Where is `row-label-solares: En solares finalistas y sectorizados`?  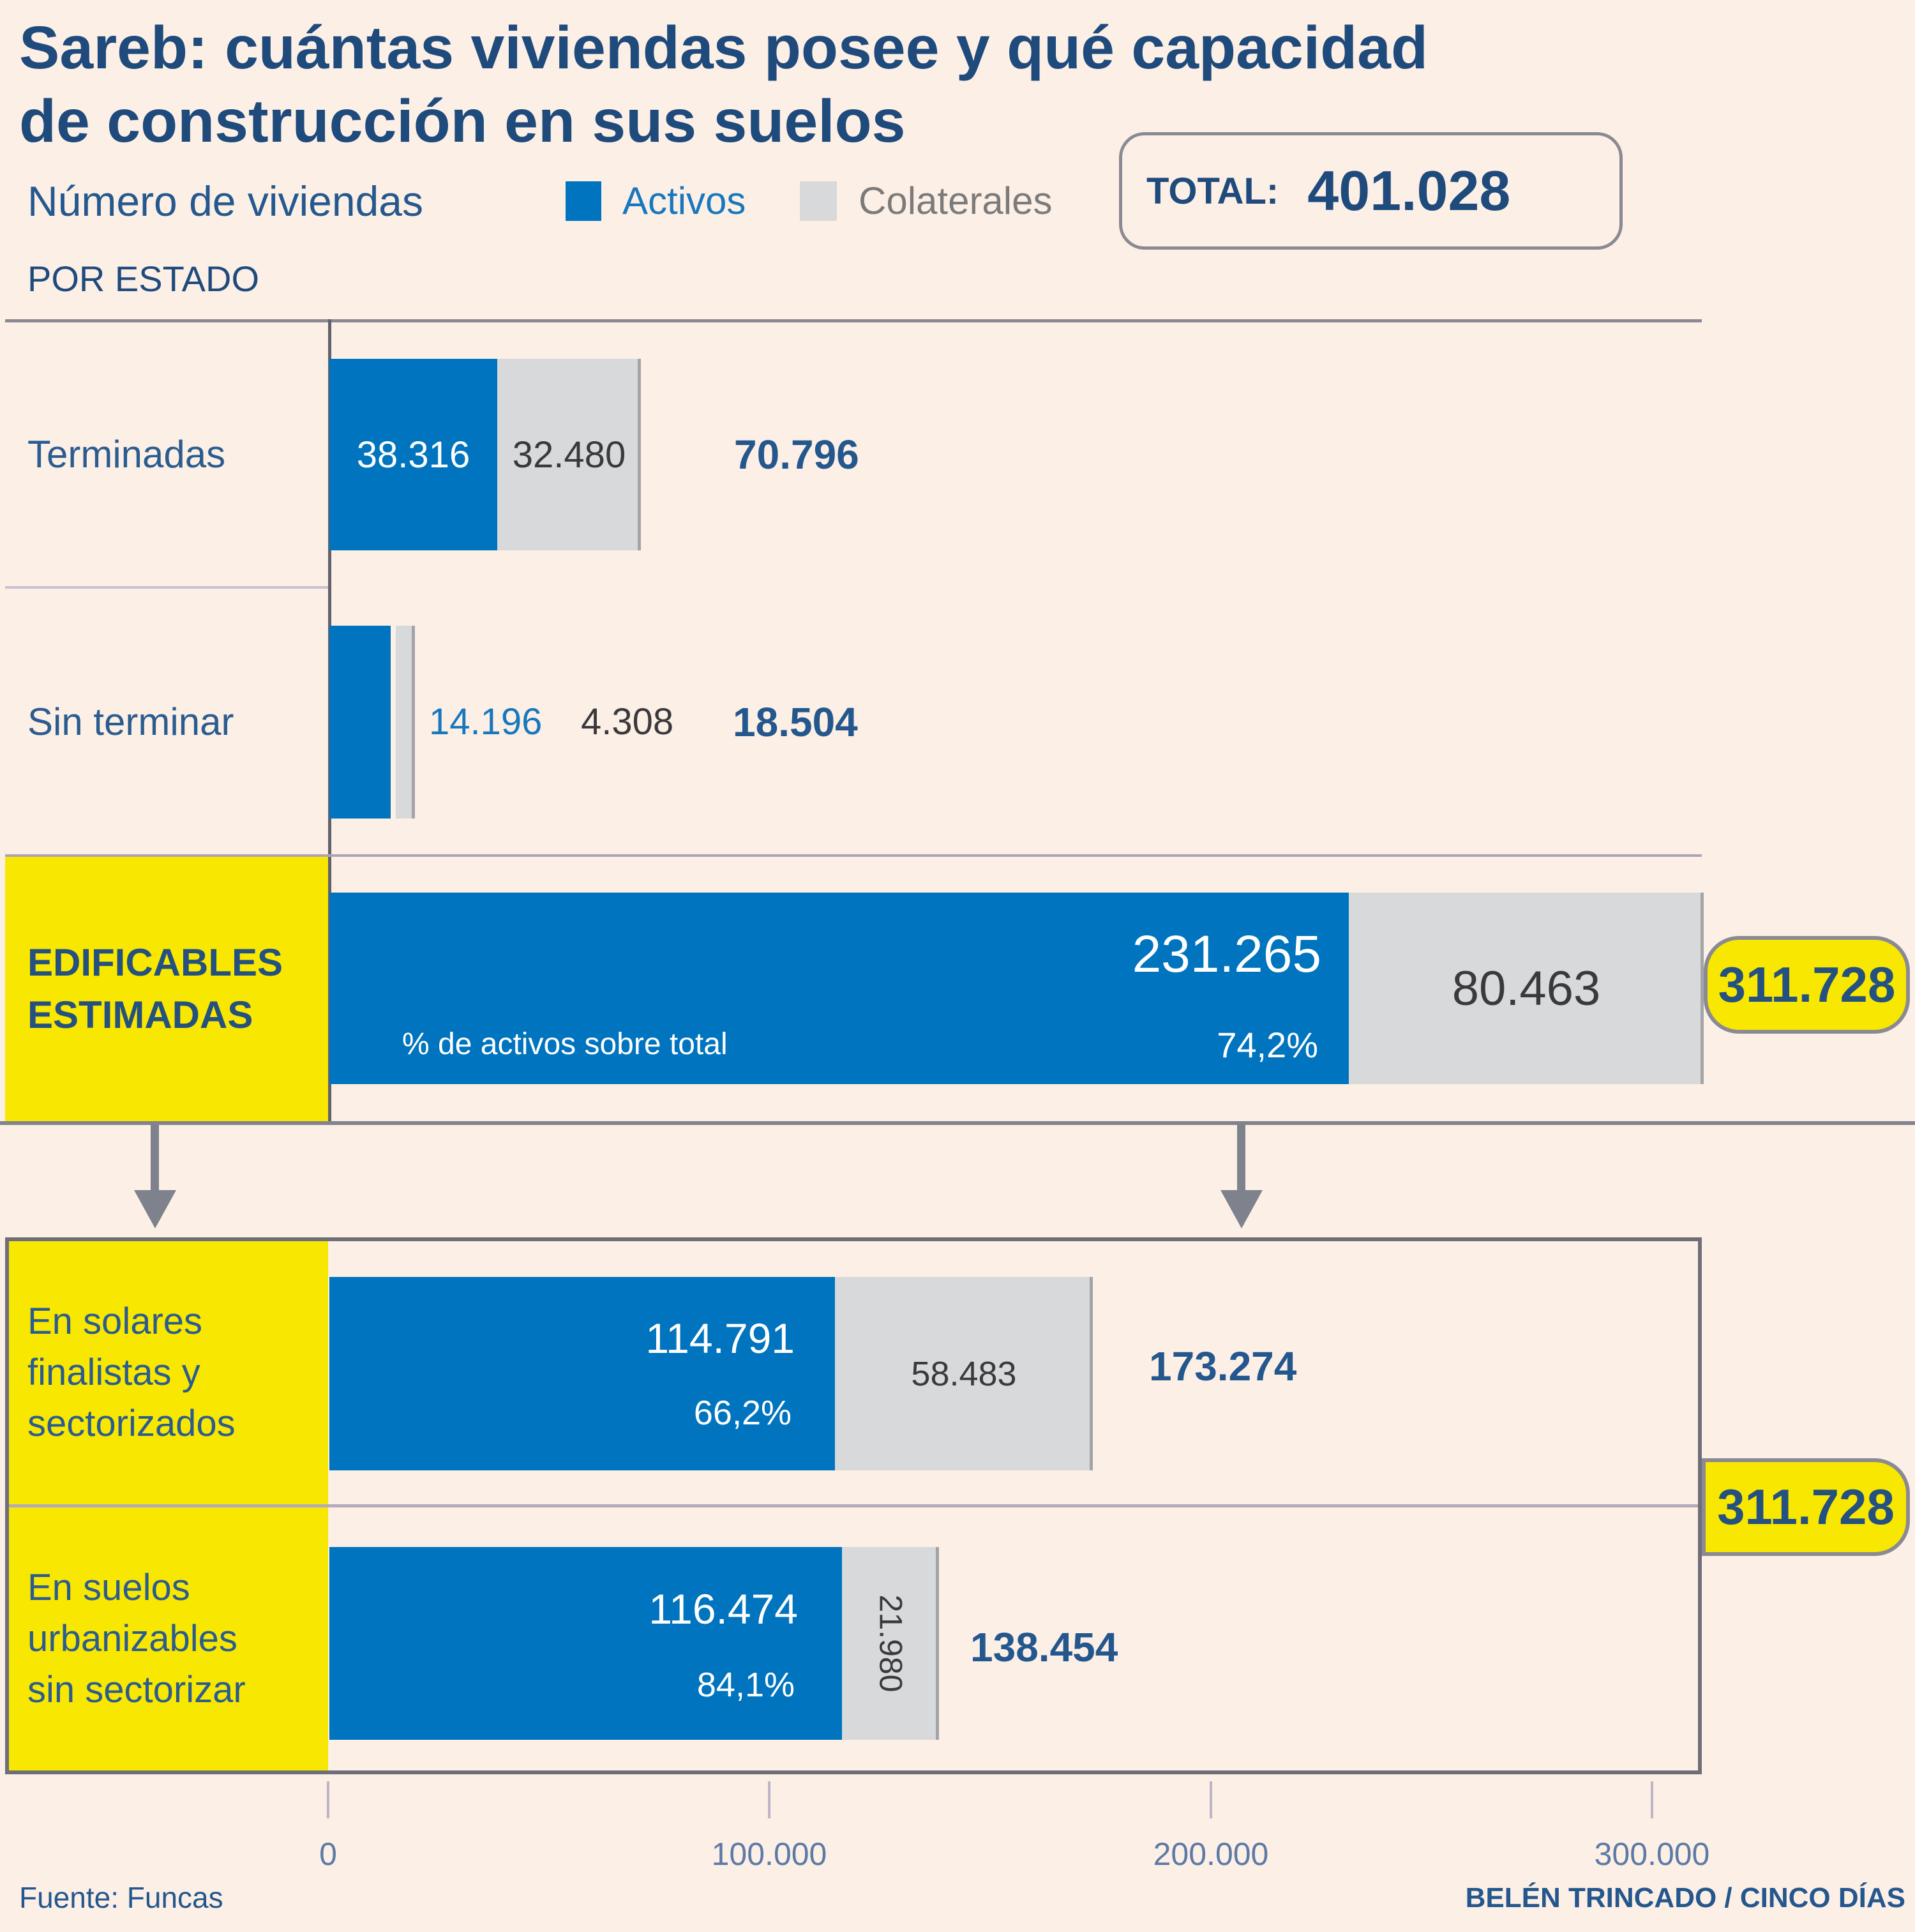 row-label-solares: En solares finalistas y sectorizados is located at coordinates (131, 1372).